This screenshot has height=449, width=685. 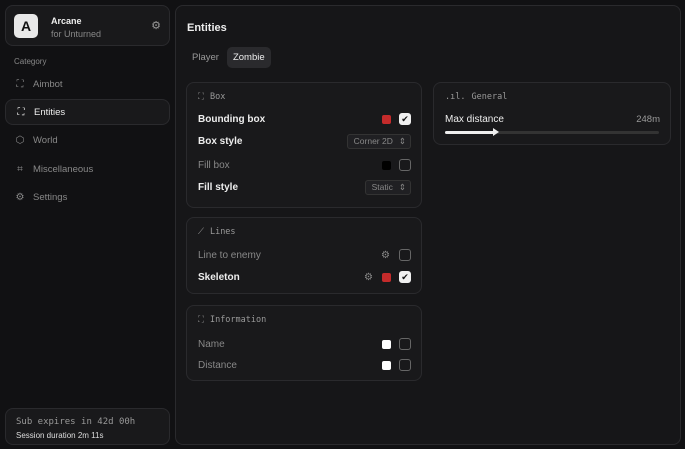 I want to click on sidebar-item-world: ⬡ World, so click(x=87, y=140).